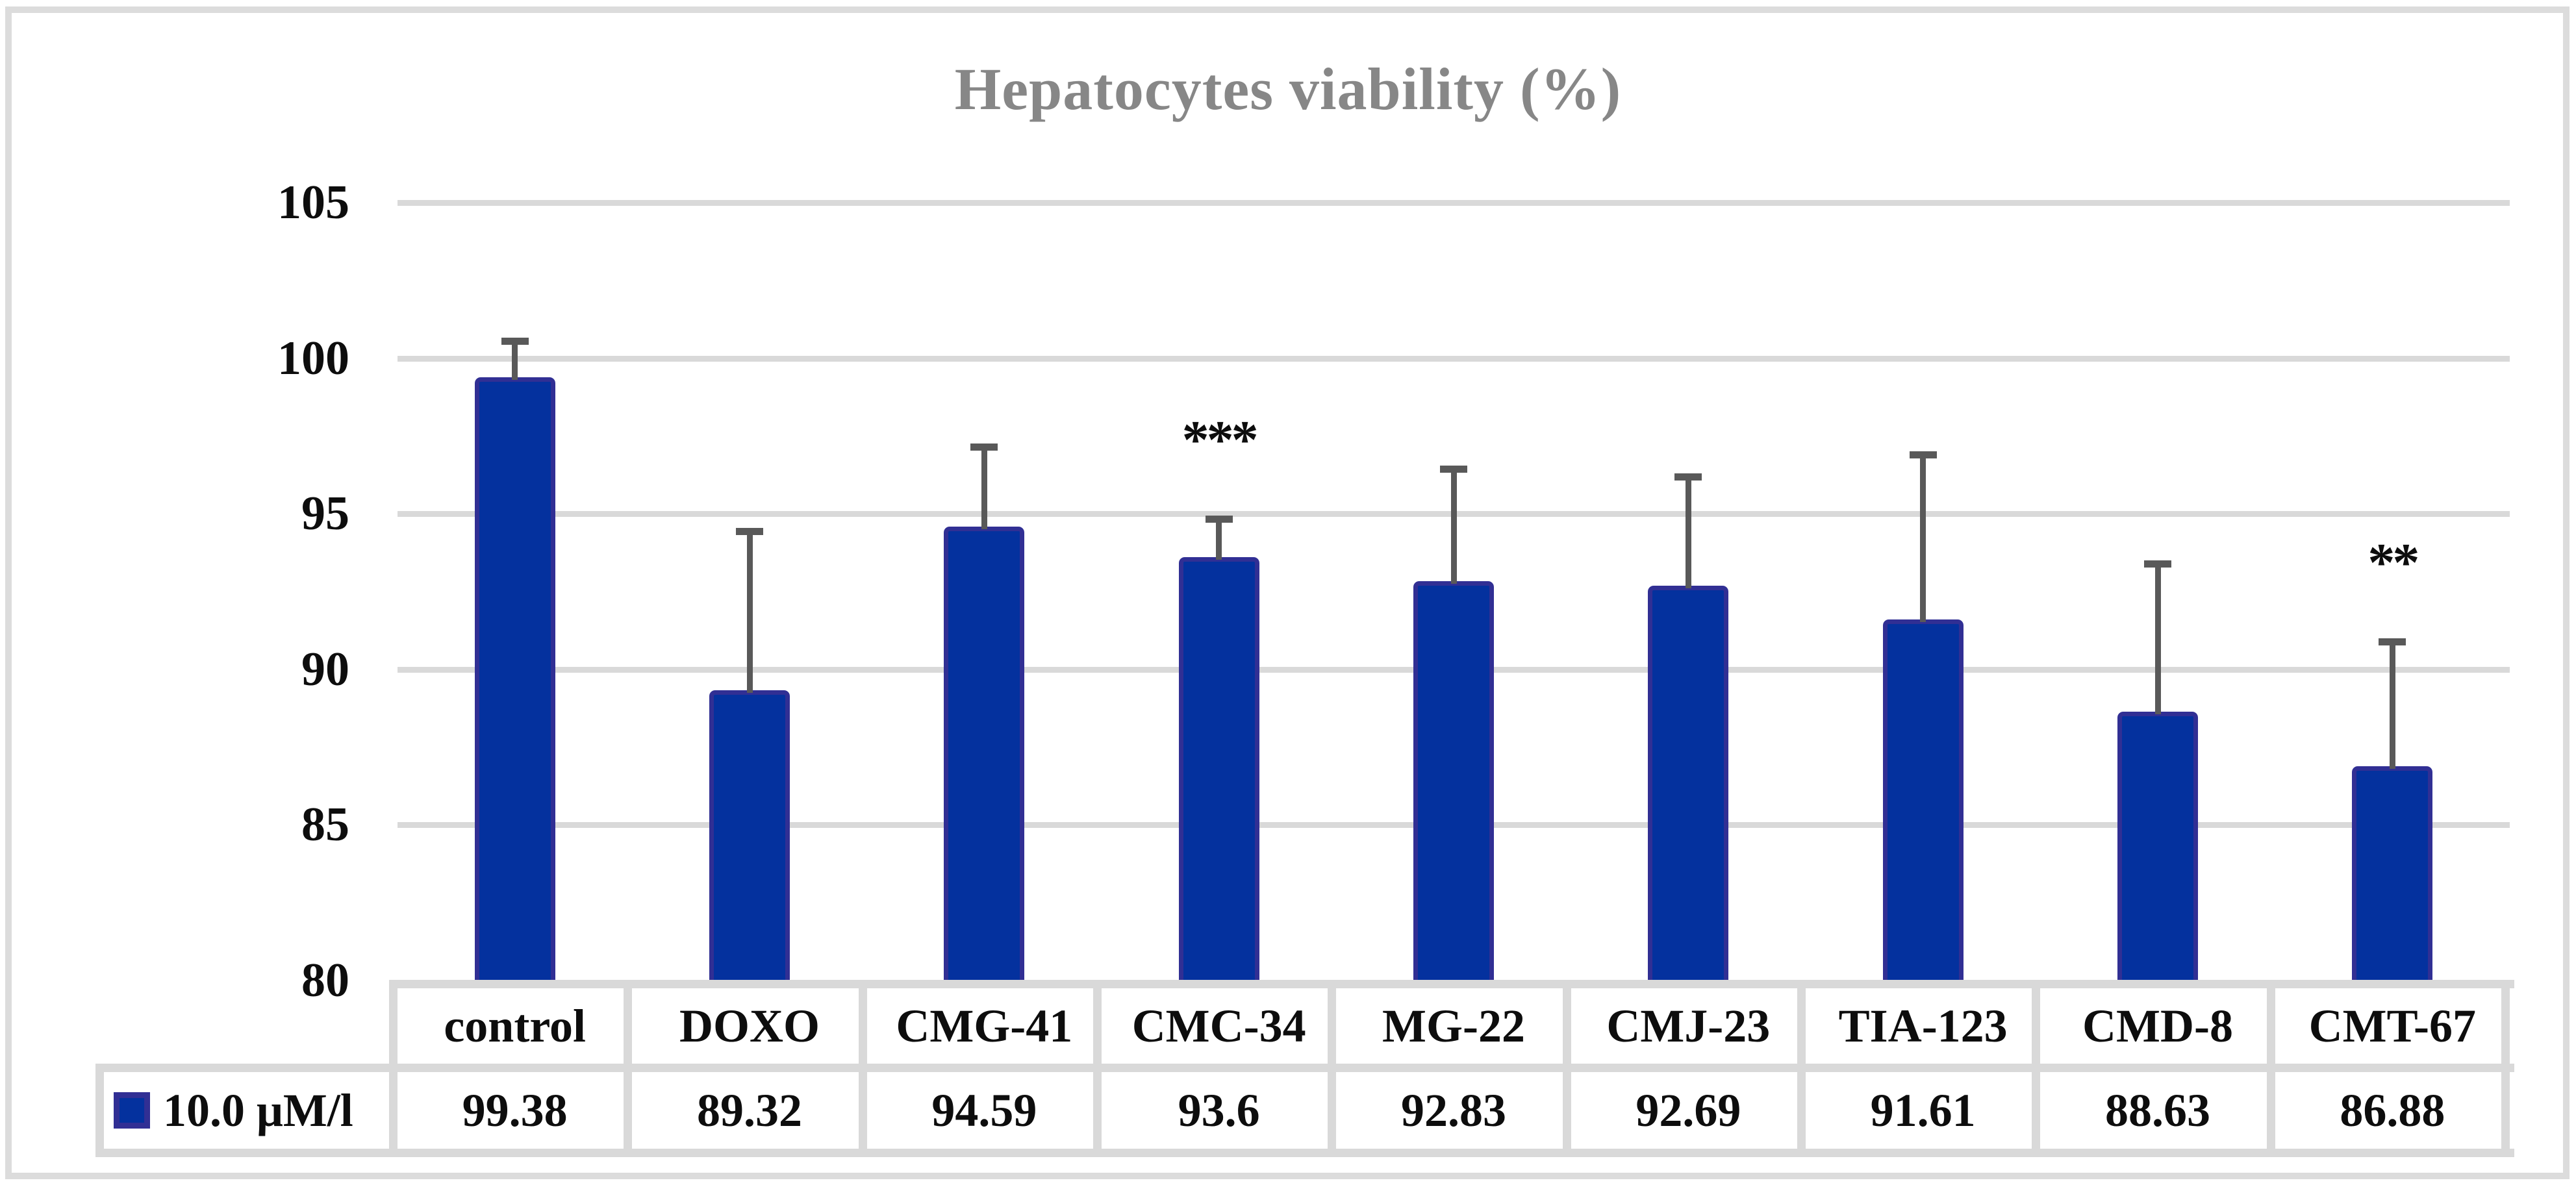 The height and width of the screenshot is (1187, 2576). I want to click on category-header-cell: CMJ-23, so click(1689, 1025).